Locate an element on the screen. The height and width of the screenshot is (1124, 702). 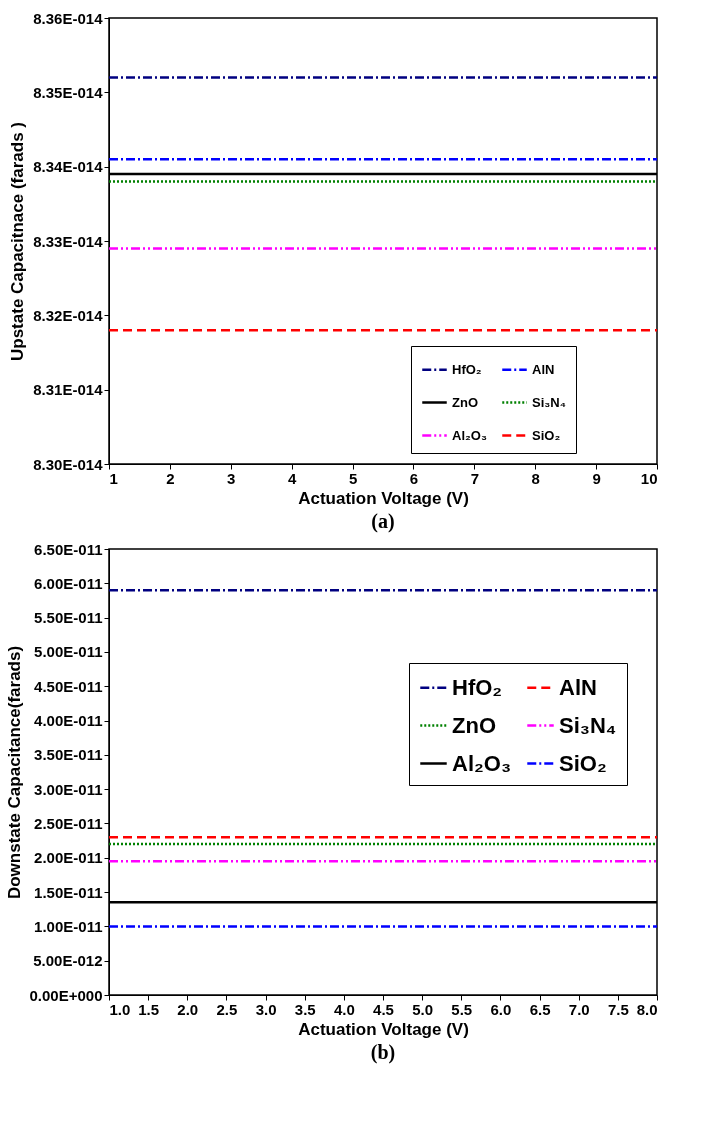
x-tick-label: 10 is located at coordinates (649, 478).